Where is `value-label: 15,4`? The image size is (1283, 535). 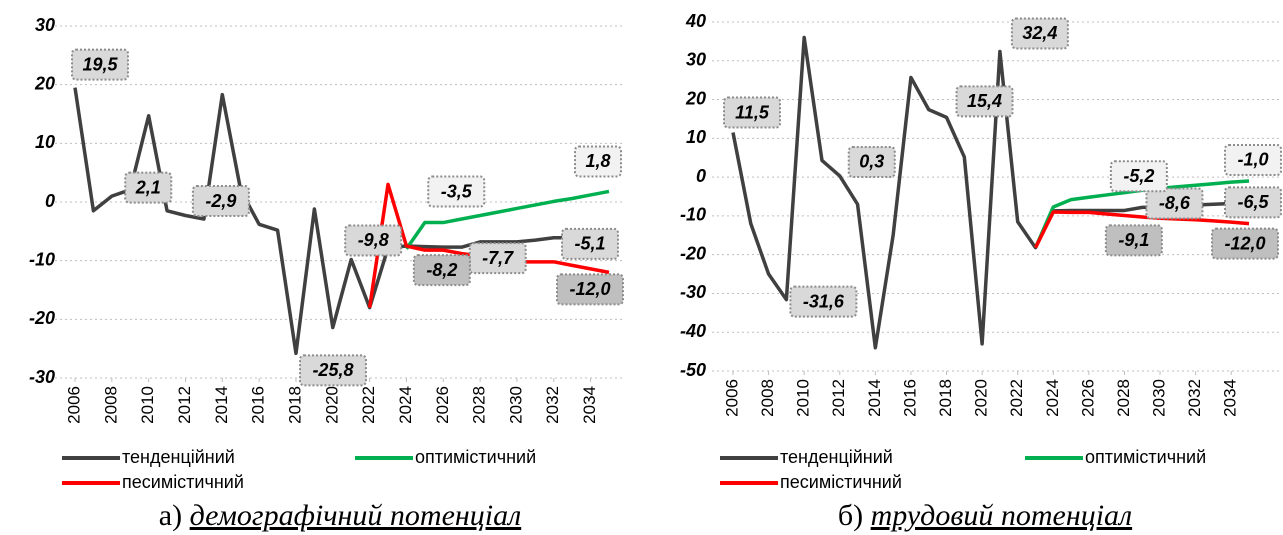 value-label: 15,4 is located at coordinates (984, 101).